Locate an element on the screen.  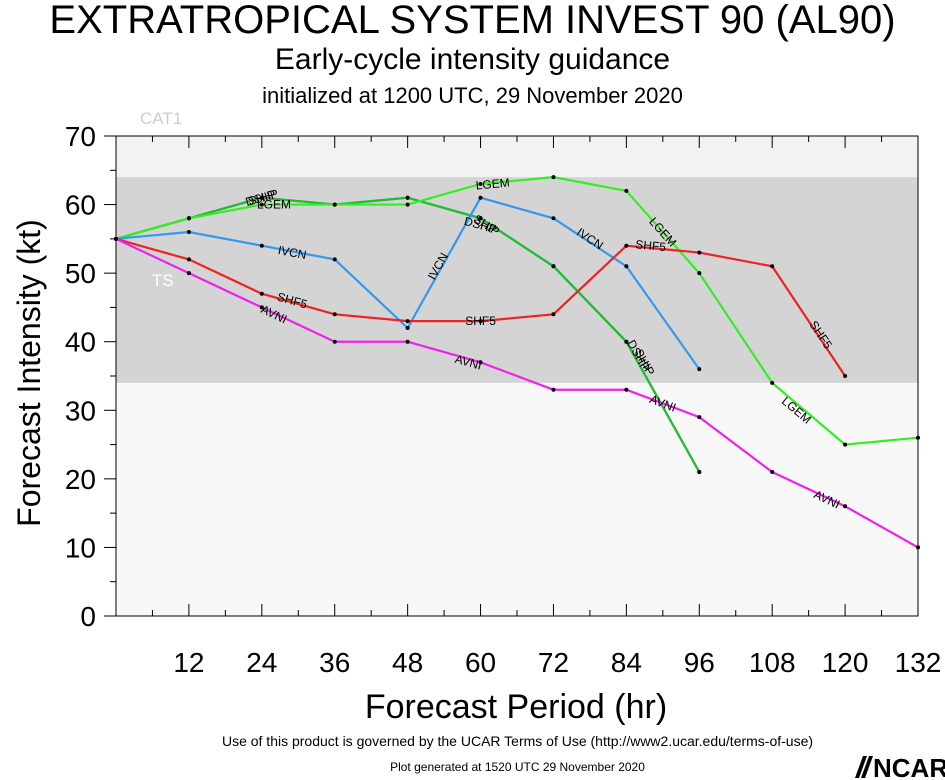
x-tick-label: 24 is located at coordinates (261, 662).